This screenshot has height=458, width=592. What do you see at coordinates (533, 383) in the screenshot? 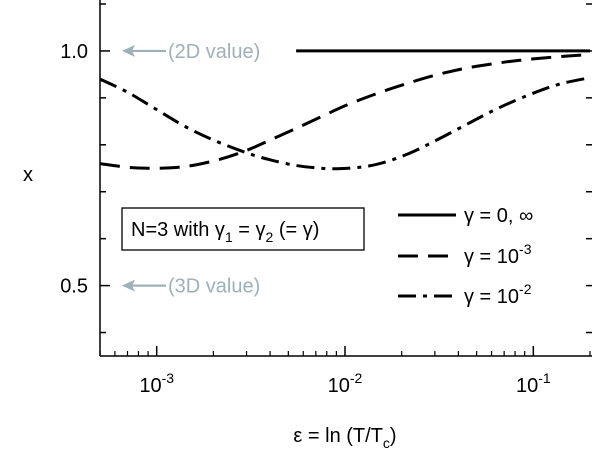
I see `x-tick-label: 10⁻¹` at bounding box center [533, 383].